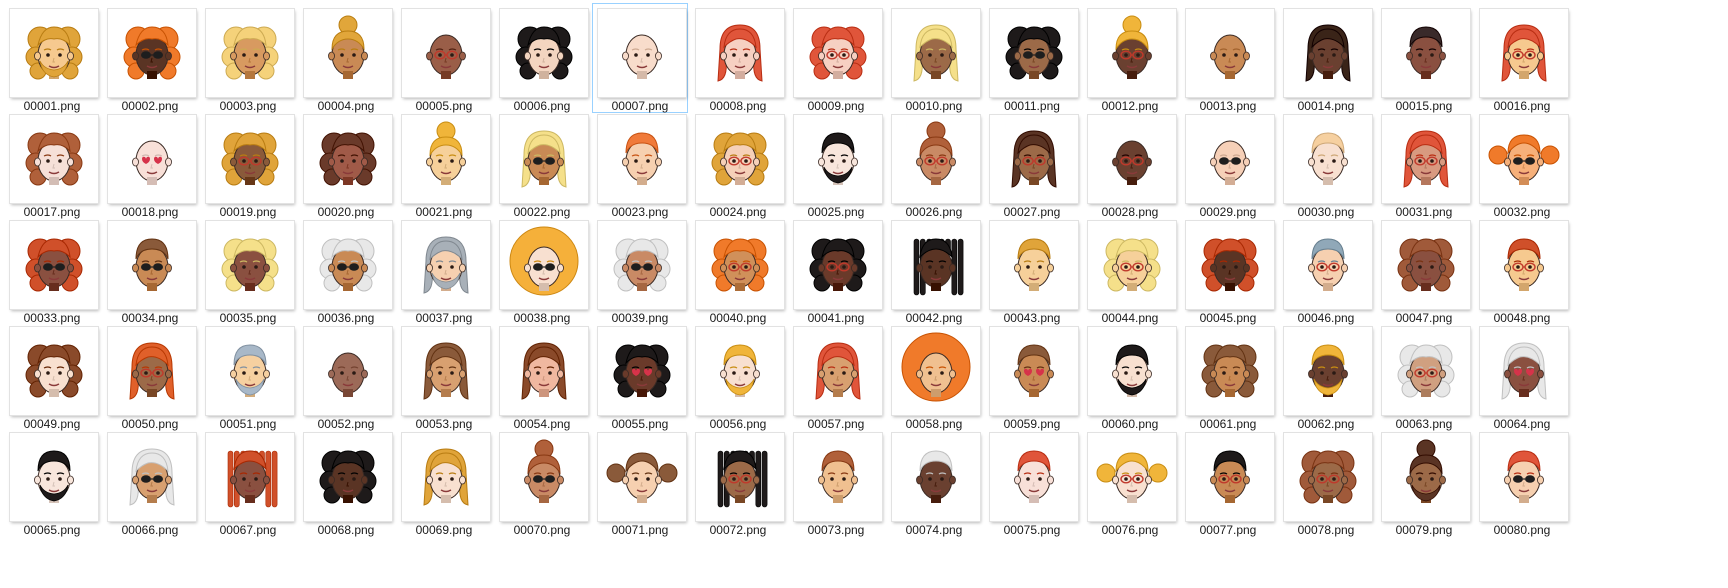  Describe the element at coordinates (1032, 58) in the screenshot. I see `file-item: 00011.png` at that location.